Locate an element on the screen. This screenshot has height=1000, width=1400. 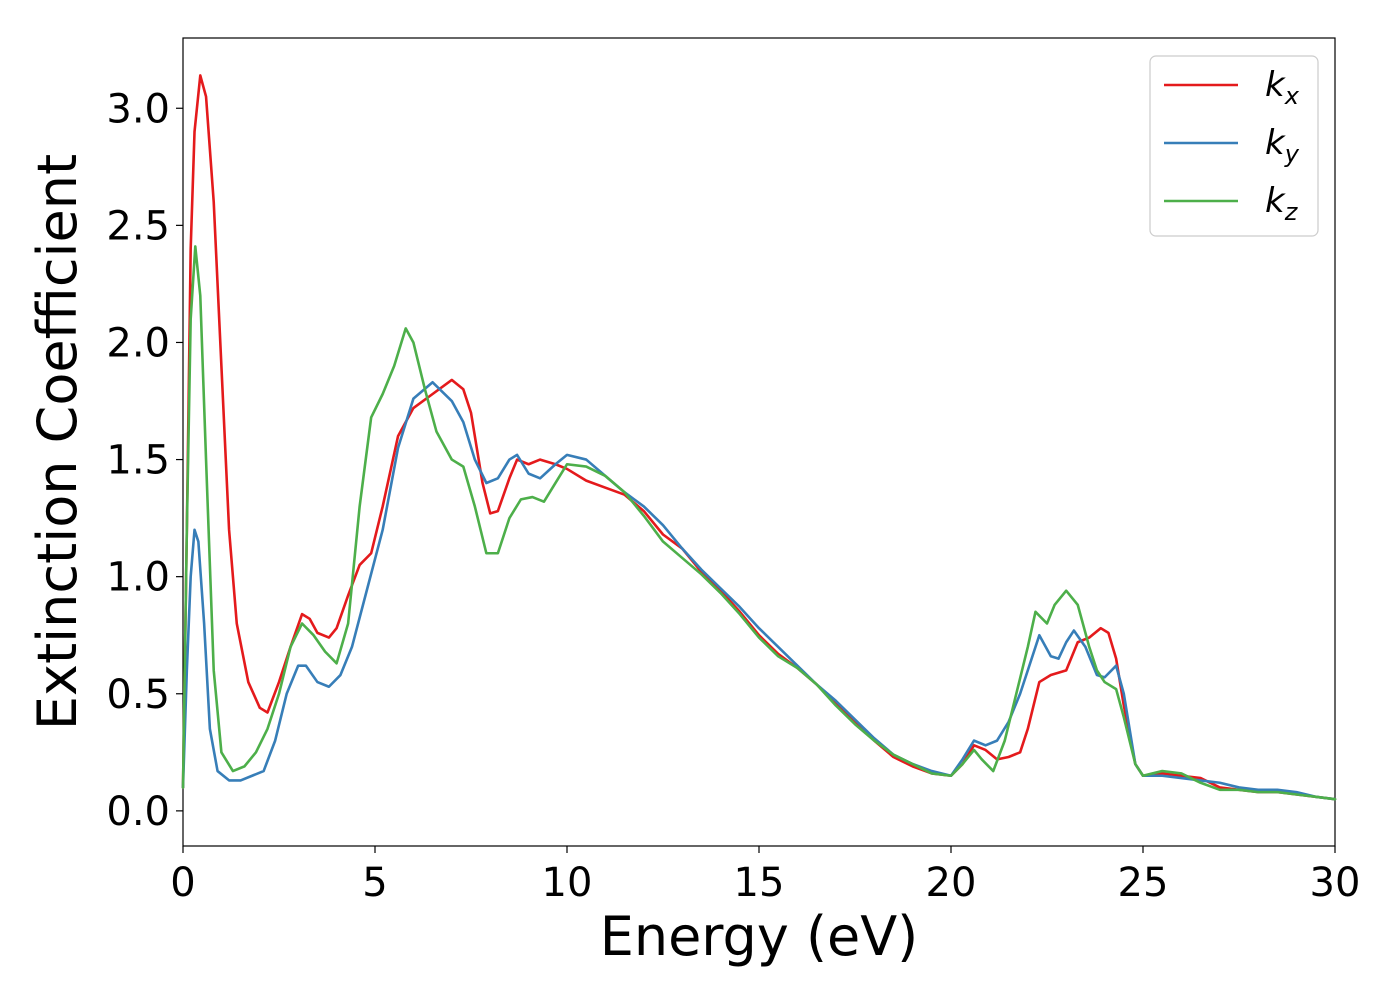
x-axis: 0 5 10 15 20 25 30 is located at coordinates (765, 876).